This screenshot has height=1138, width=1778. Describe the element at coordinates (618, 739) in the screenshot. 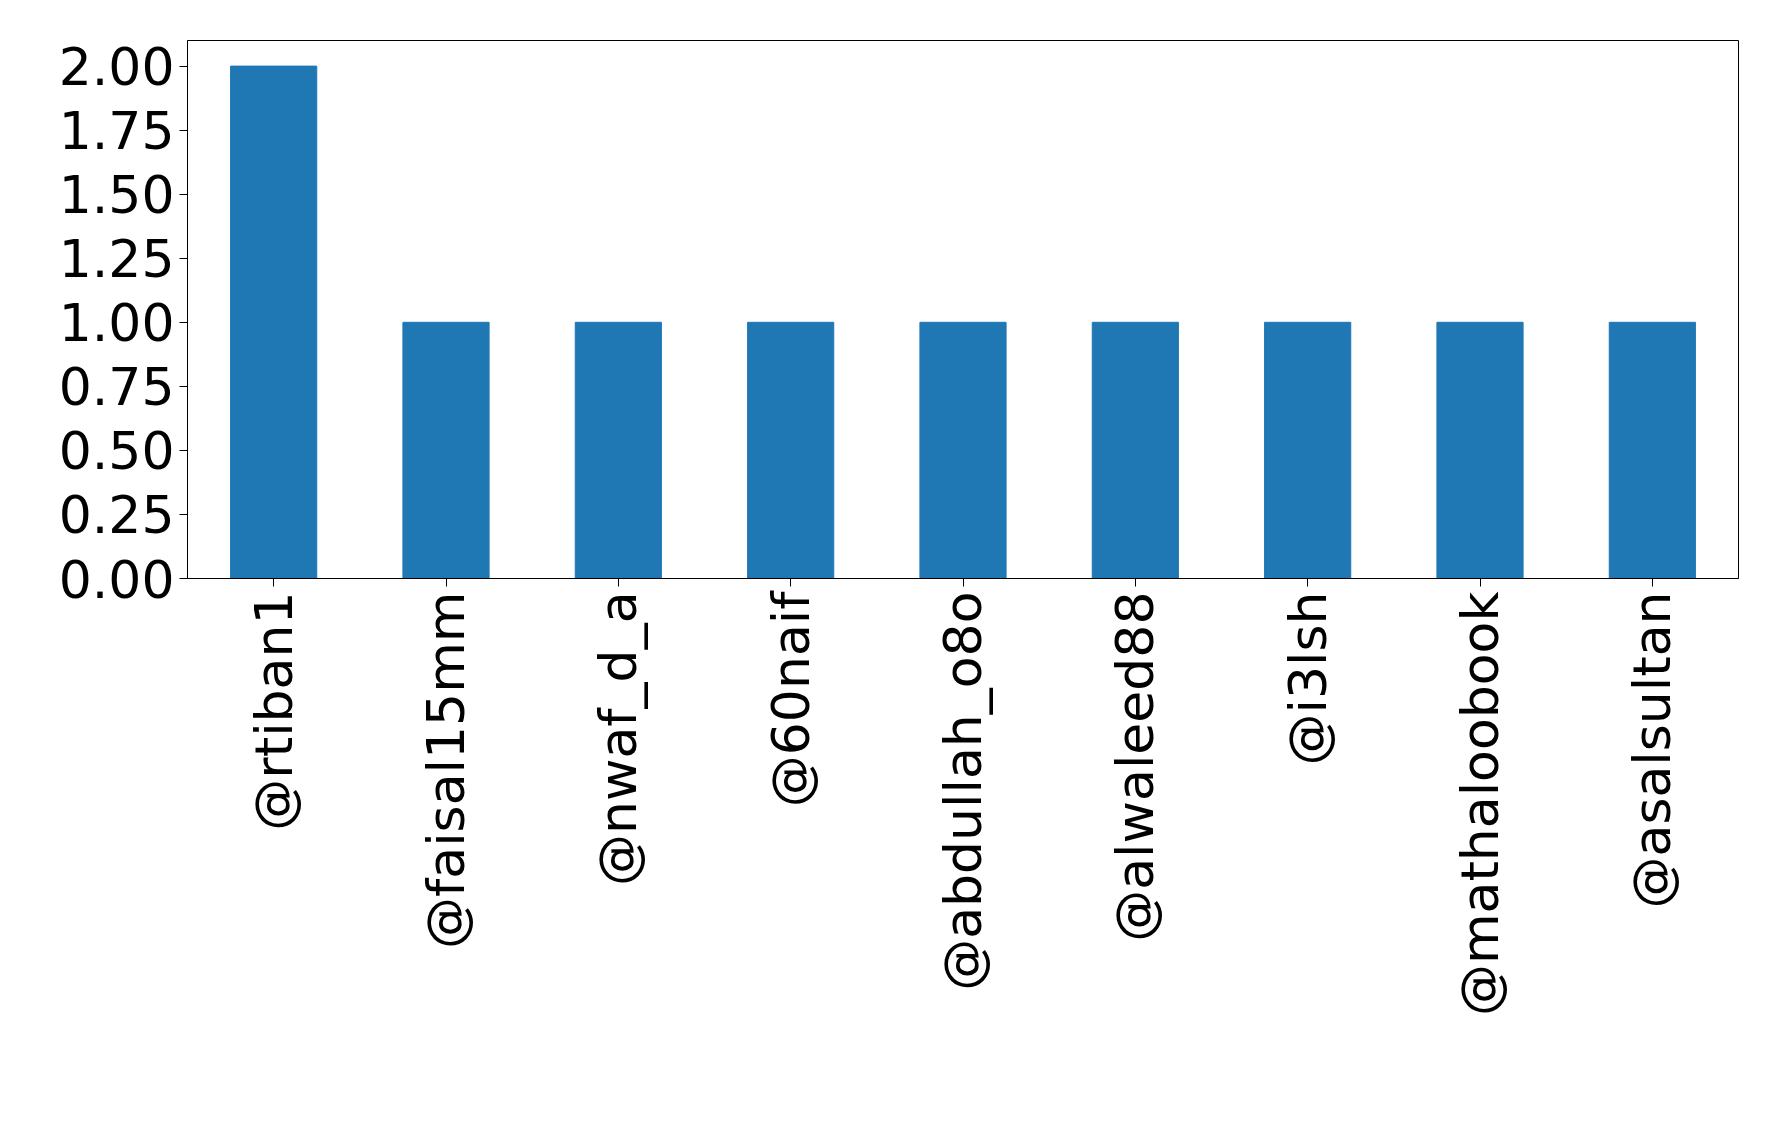

I see `x-tick-label: @nwaf_d_a` at that location.